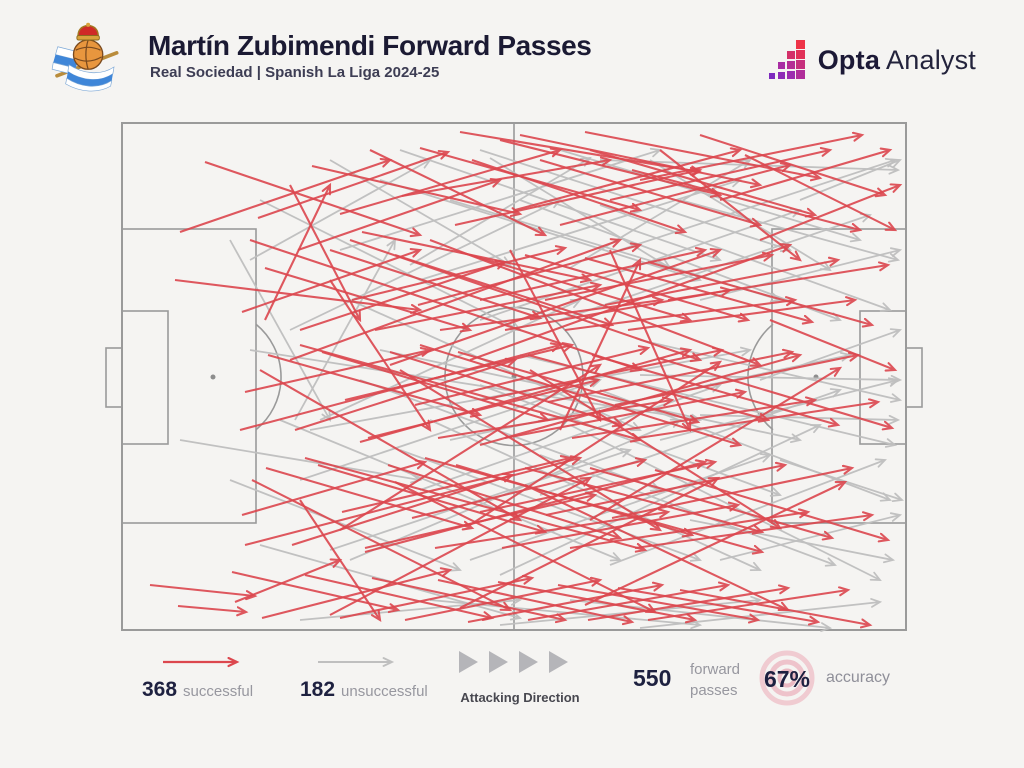  I want to click on total-passes-count: 550, so click(652, 678).